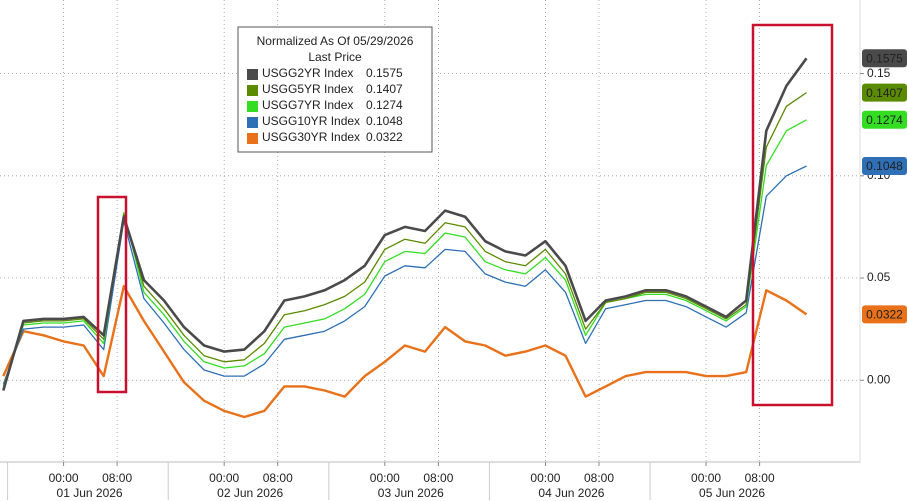 The height and width of the screenshot is (501, 907). I want to click on y-tick-label: 0.15, so click(879, 73).